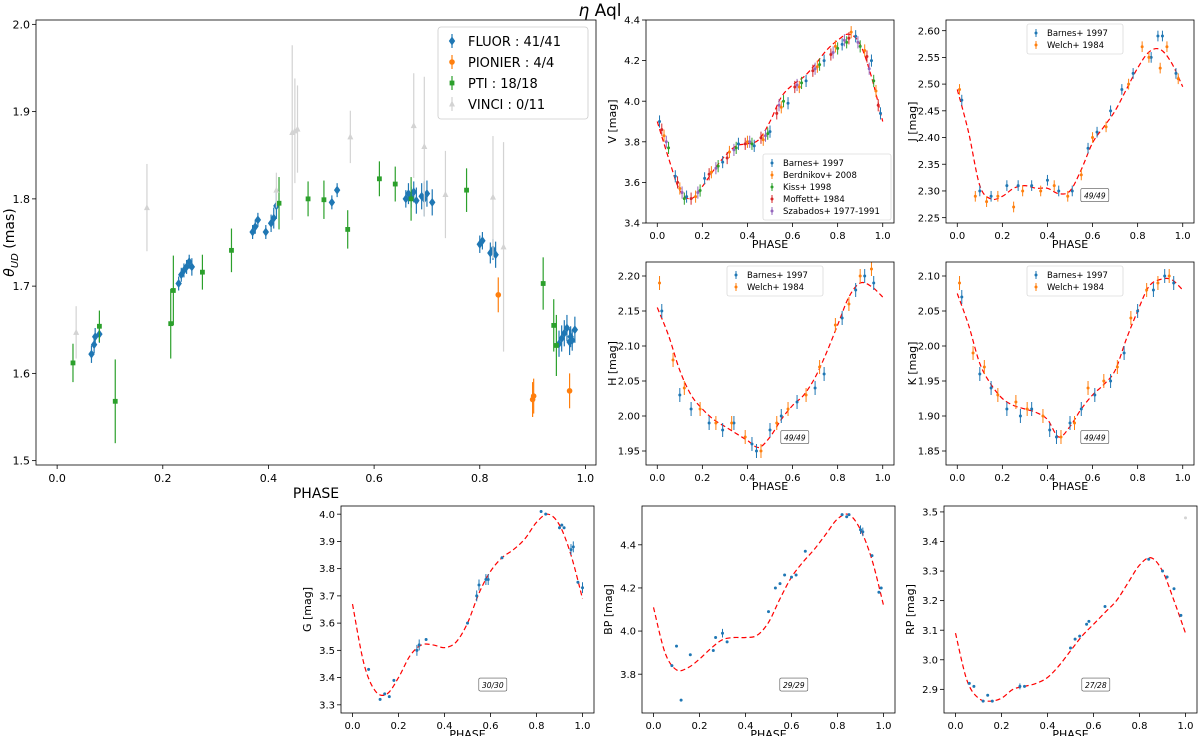  I want to click on fit-count-badge: 49/49, so click(795, 438).